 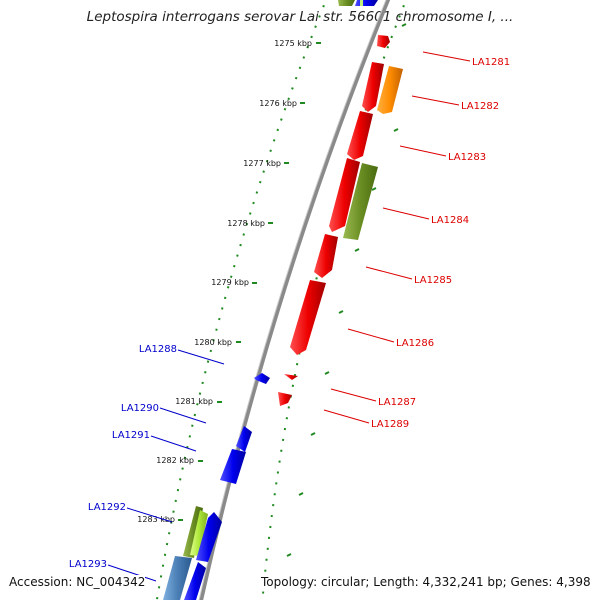 I want to click on gene-LA1285, so click(x=326, y=256).